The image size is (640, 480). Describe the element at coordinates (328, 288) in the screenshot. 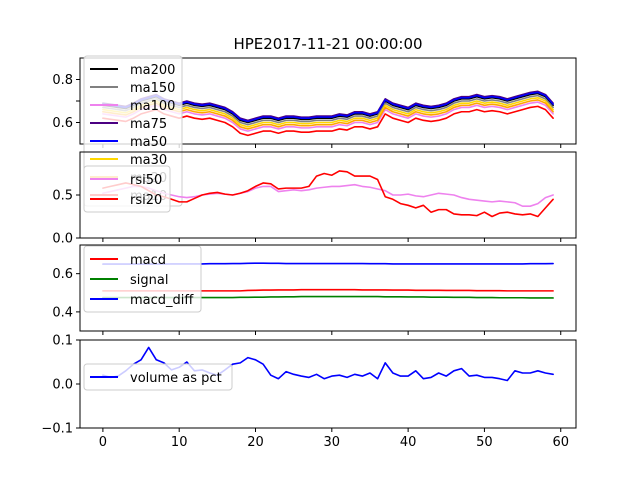

I see `axes-frame` at that location.